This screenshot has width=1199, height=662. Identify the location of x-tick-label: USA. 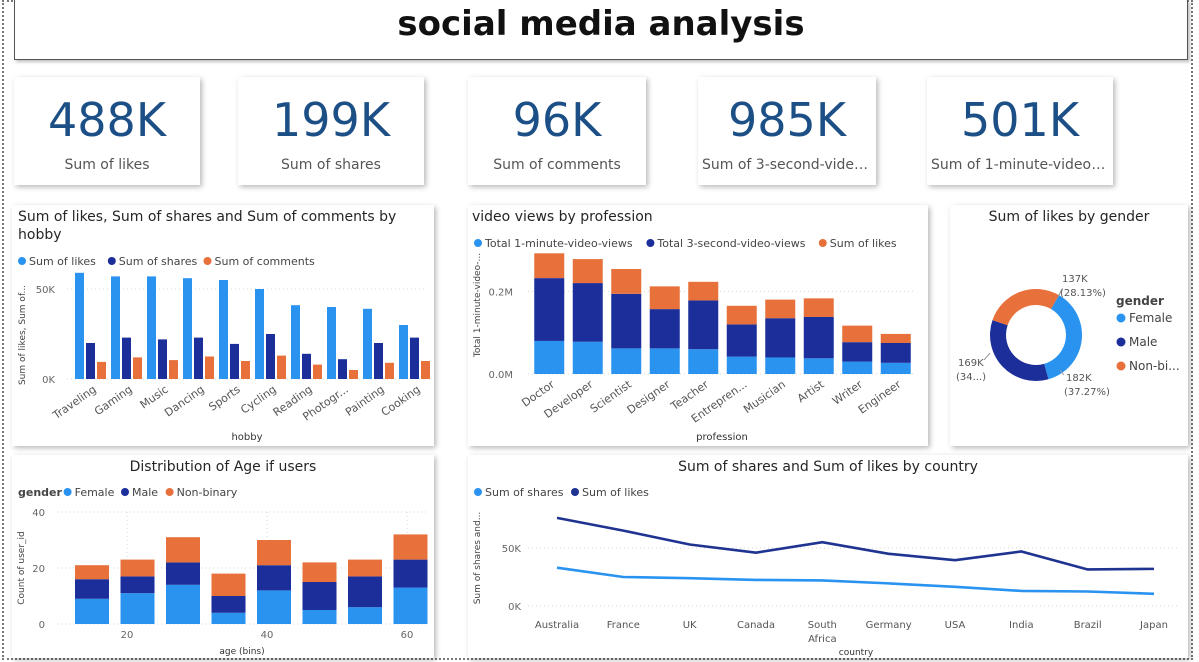
(955, 625).